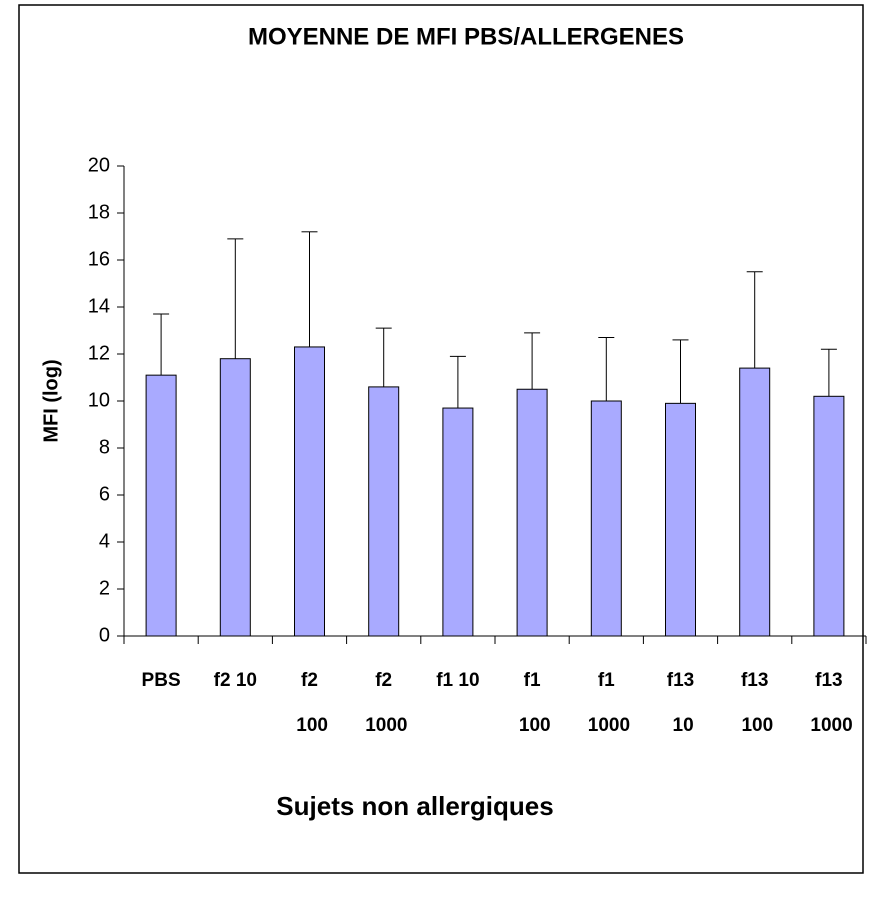 Image resolution: width=881 pixels, height=897 pixels. Describe the element at coordinates (457, 680) in the screenshot. I see `x-tick-label: f1 10` at that location.